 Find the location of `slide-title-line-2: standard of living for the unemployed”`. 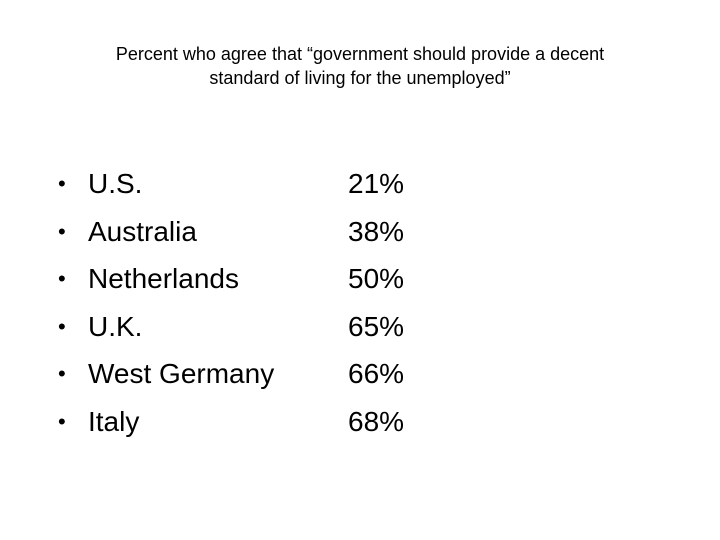

slide-title-line-2: standard of living for the unemployed” is located at coordinates (360, 78).